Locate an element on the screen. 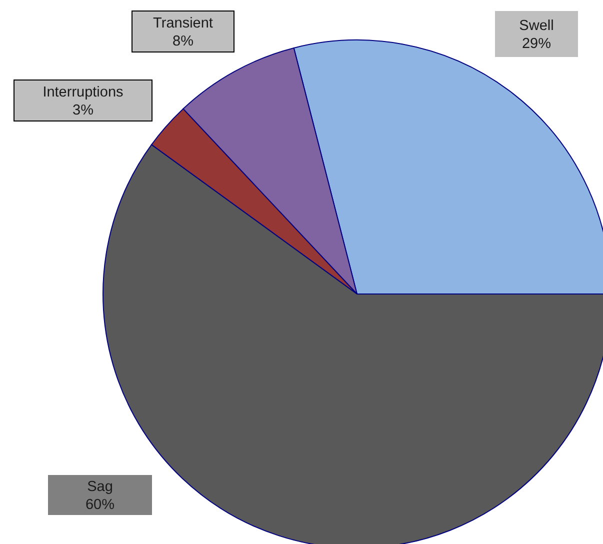 The width and height of the screenshot is (603, 544). data-label: 3% is located at coordinates (83, 110).